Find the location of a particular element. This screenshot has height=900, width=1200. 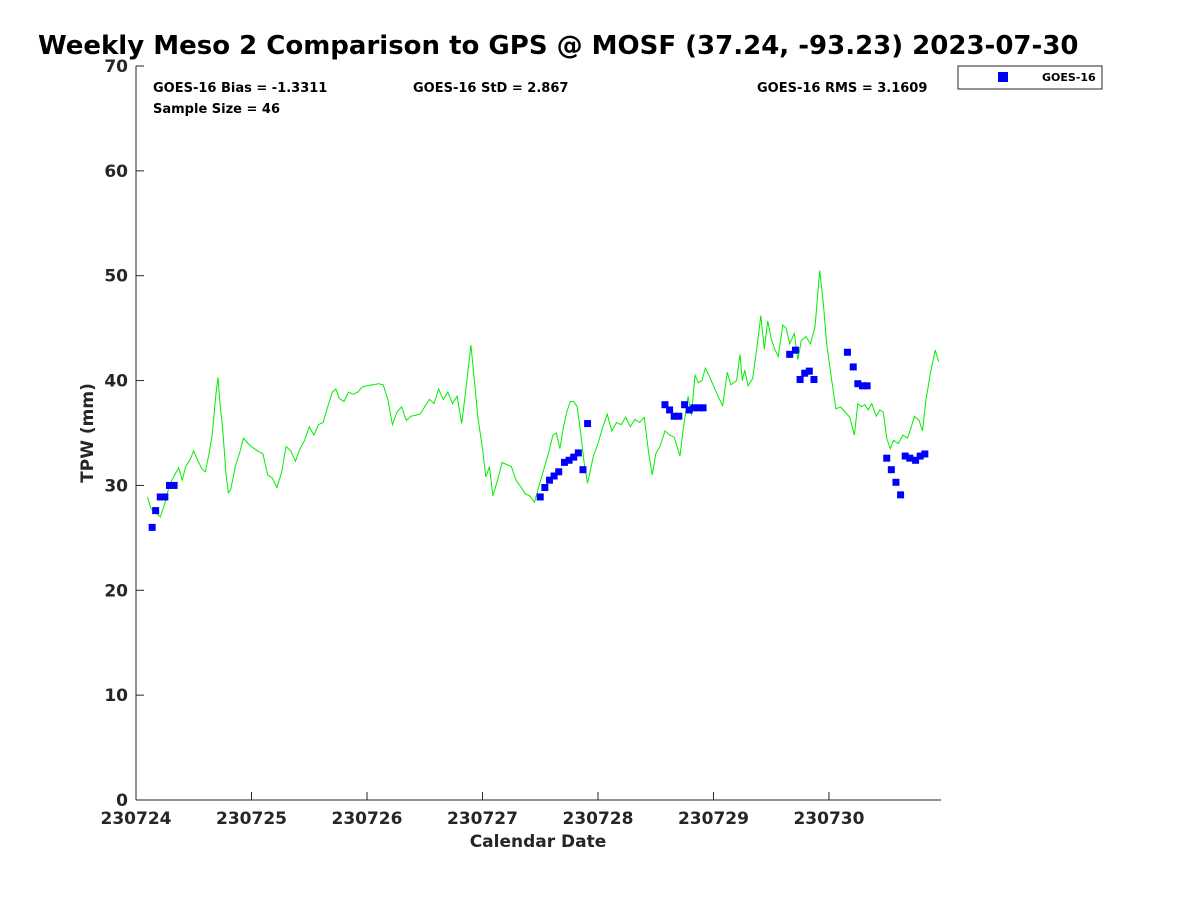

legend-box is located at coordinates (1030, 77).